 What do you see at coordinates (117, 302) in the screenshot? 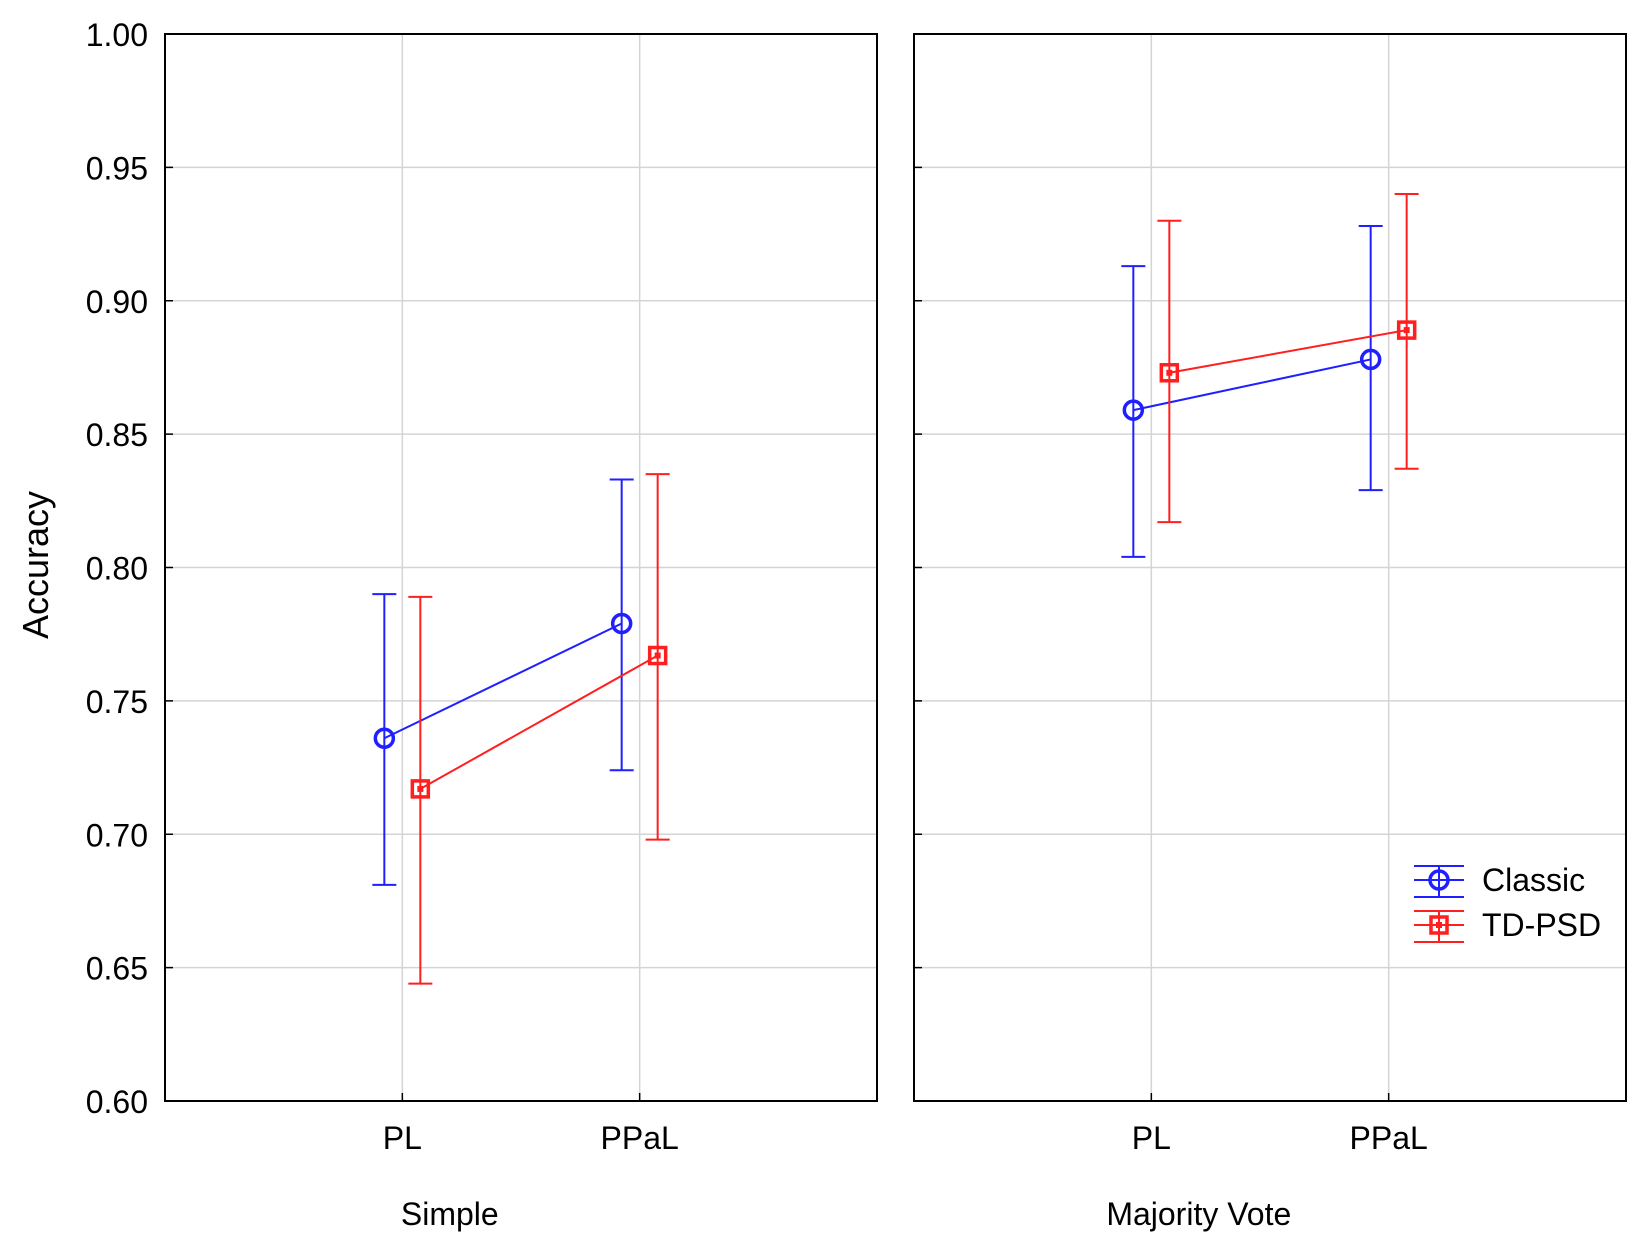
I see `y-tick-label: 0.90` at bounding box center [117, 302].